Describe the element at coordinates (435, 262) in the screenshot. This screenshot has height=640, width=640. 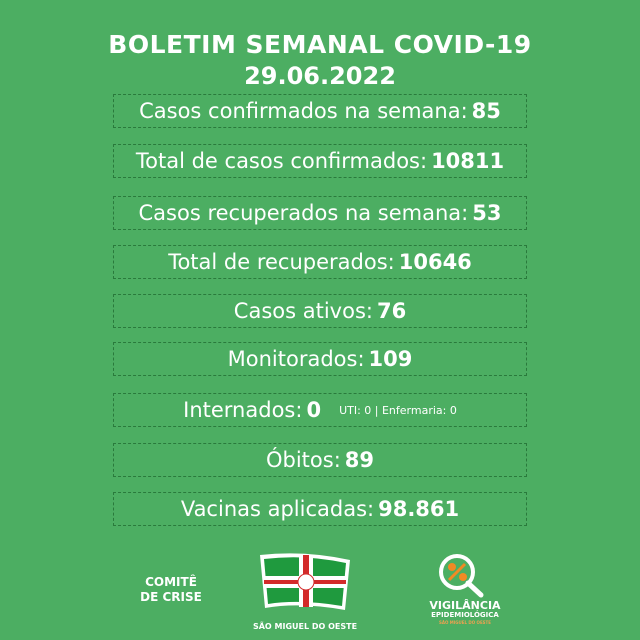
I see `stat-value: 10646` at that location.